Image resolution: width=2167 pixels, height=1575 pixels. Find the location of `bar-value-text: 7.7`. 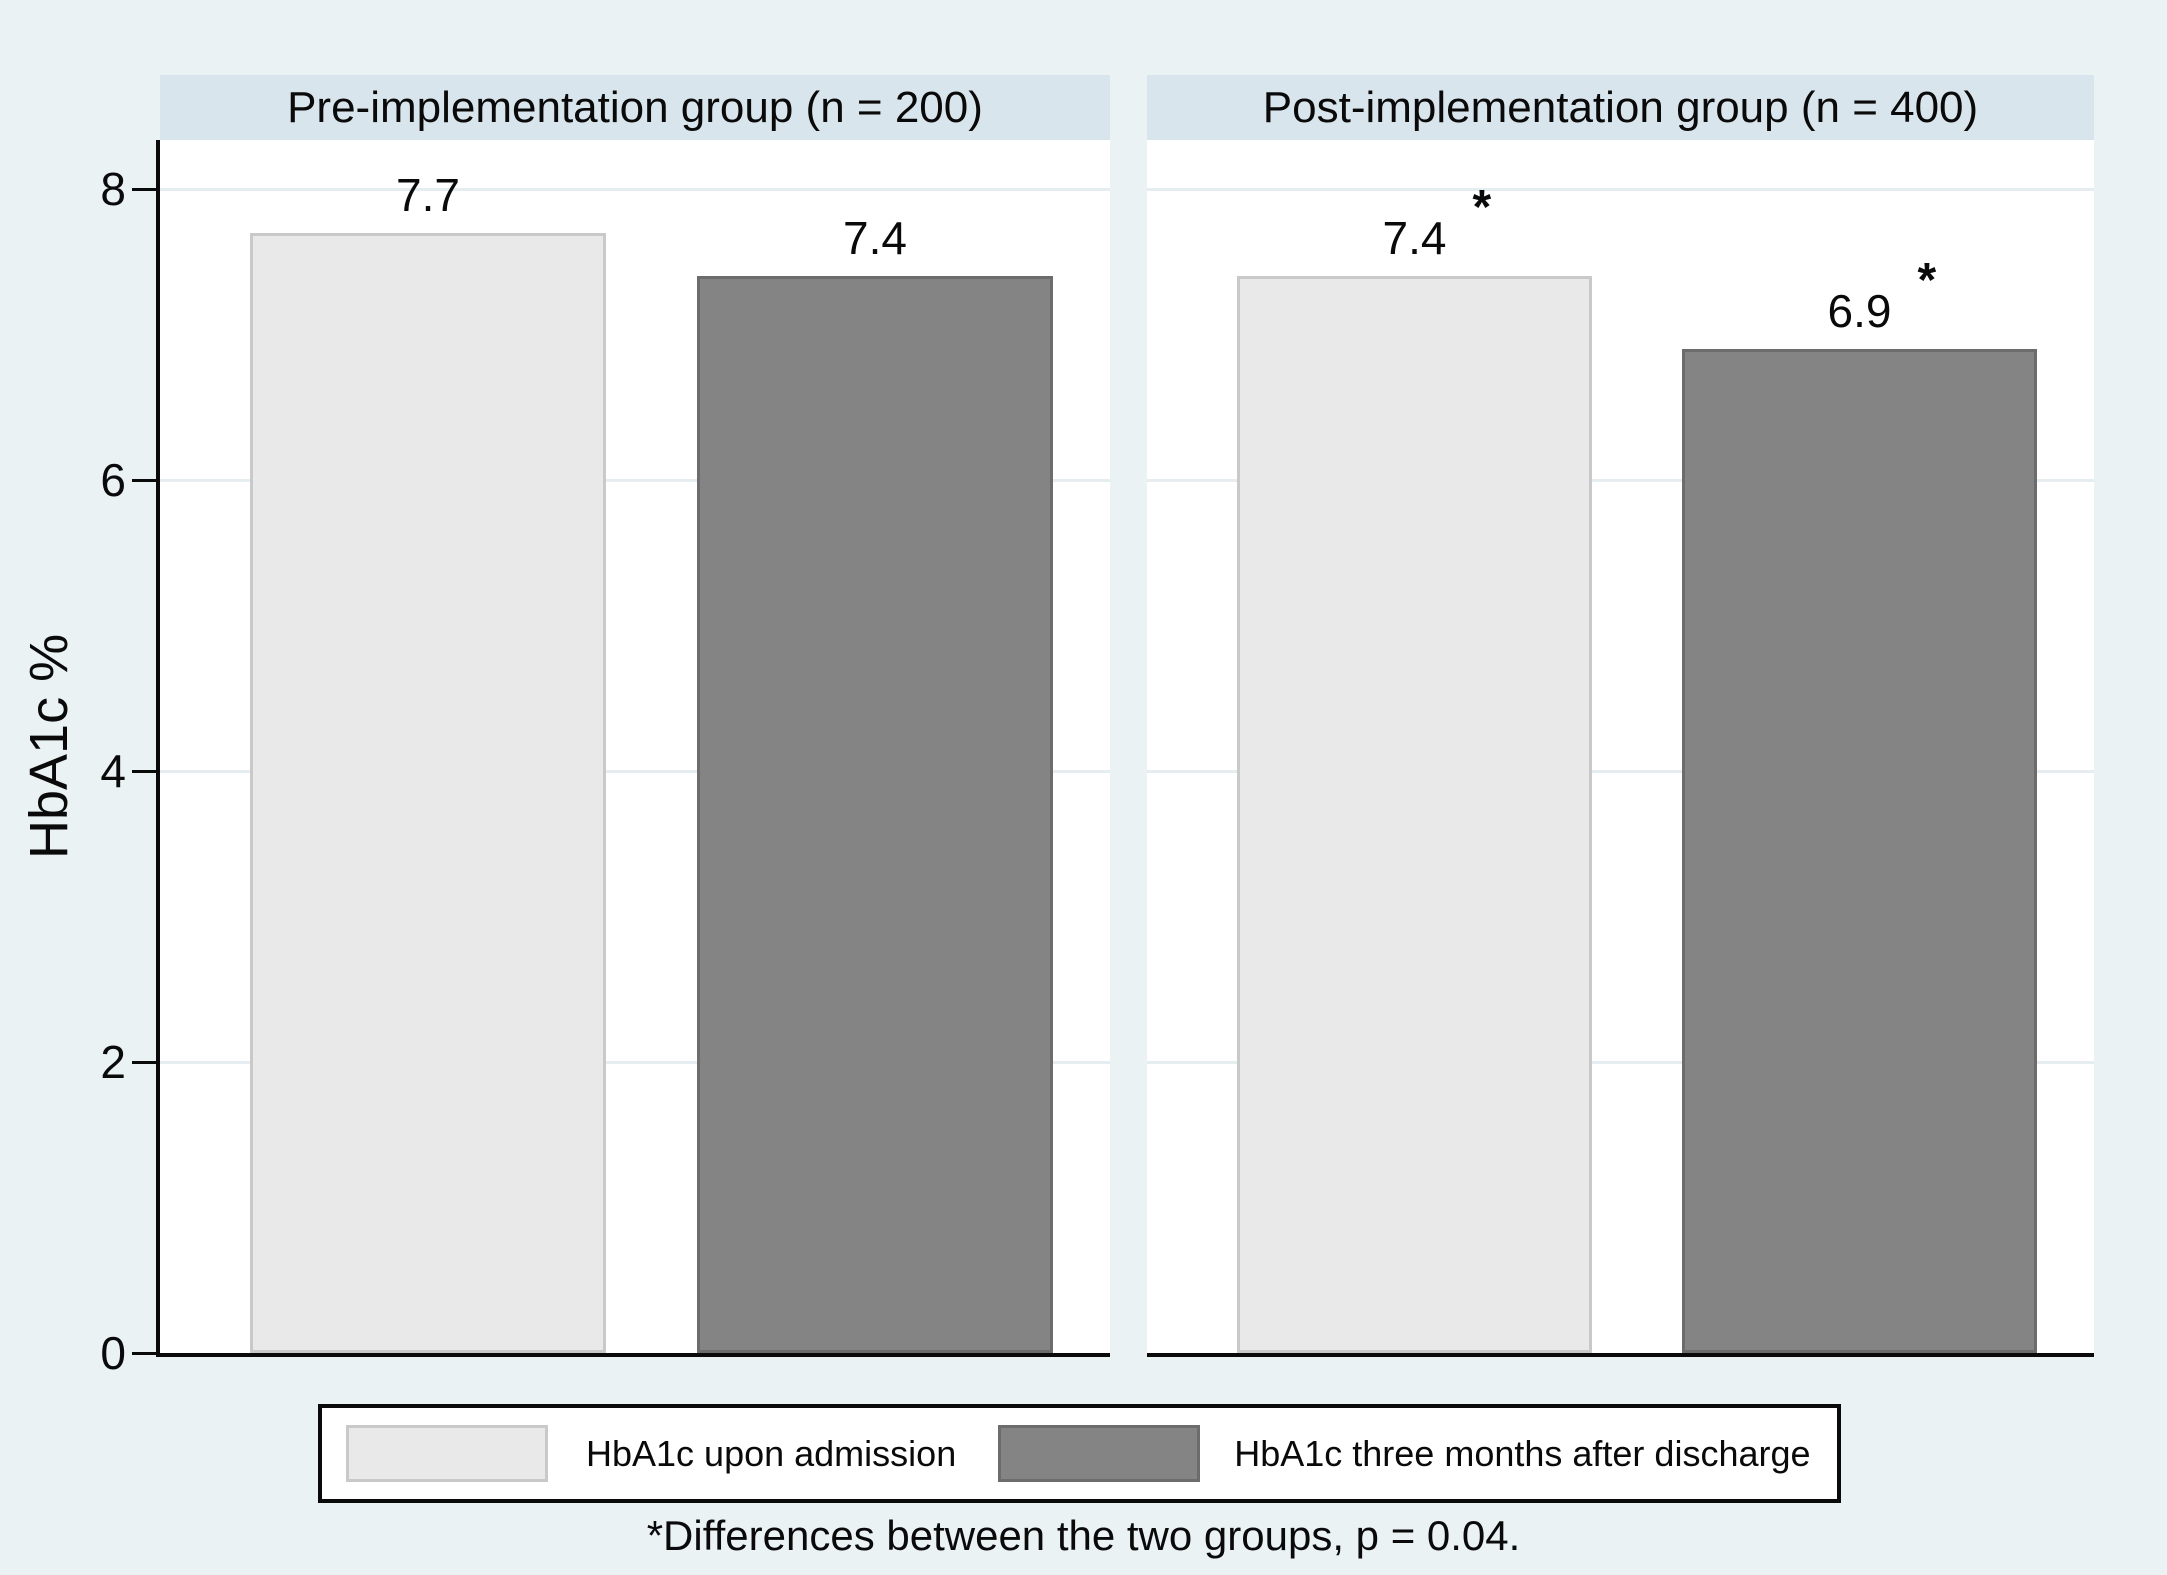

bar-value-text: 7.7 is located at coordinates (428, 195).